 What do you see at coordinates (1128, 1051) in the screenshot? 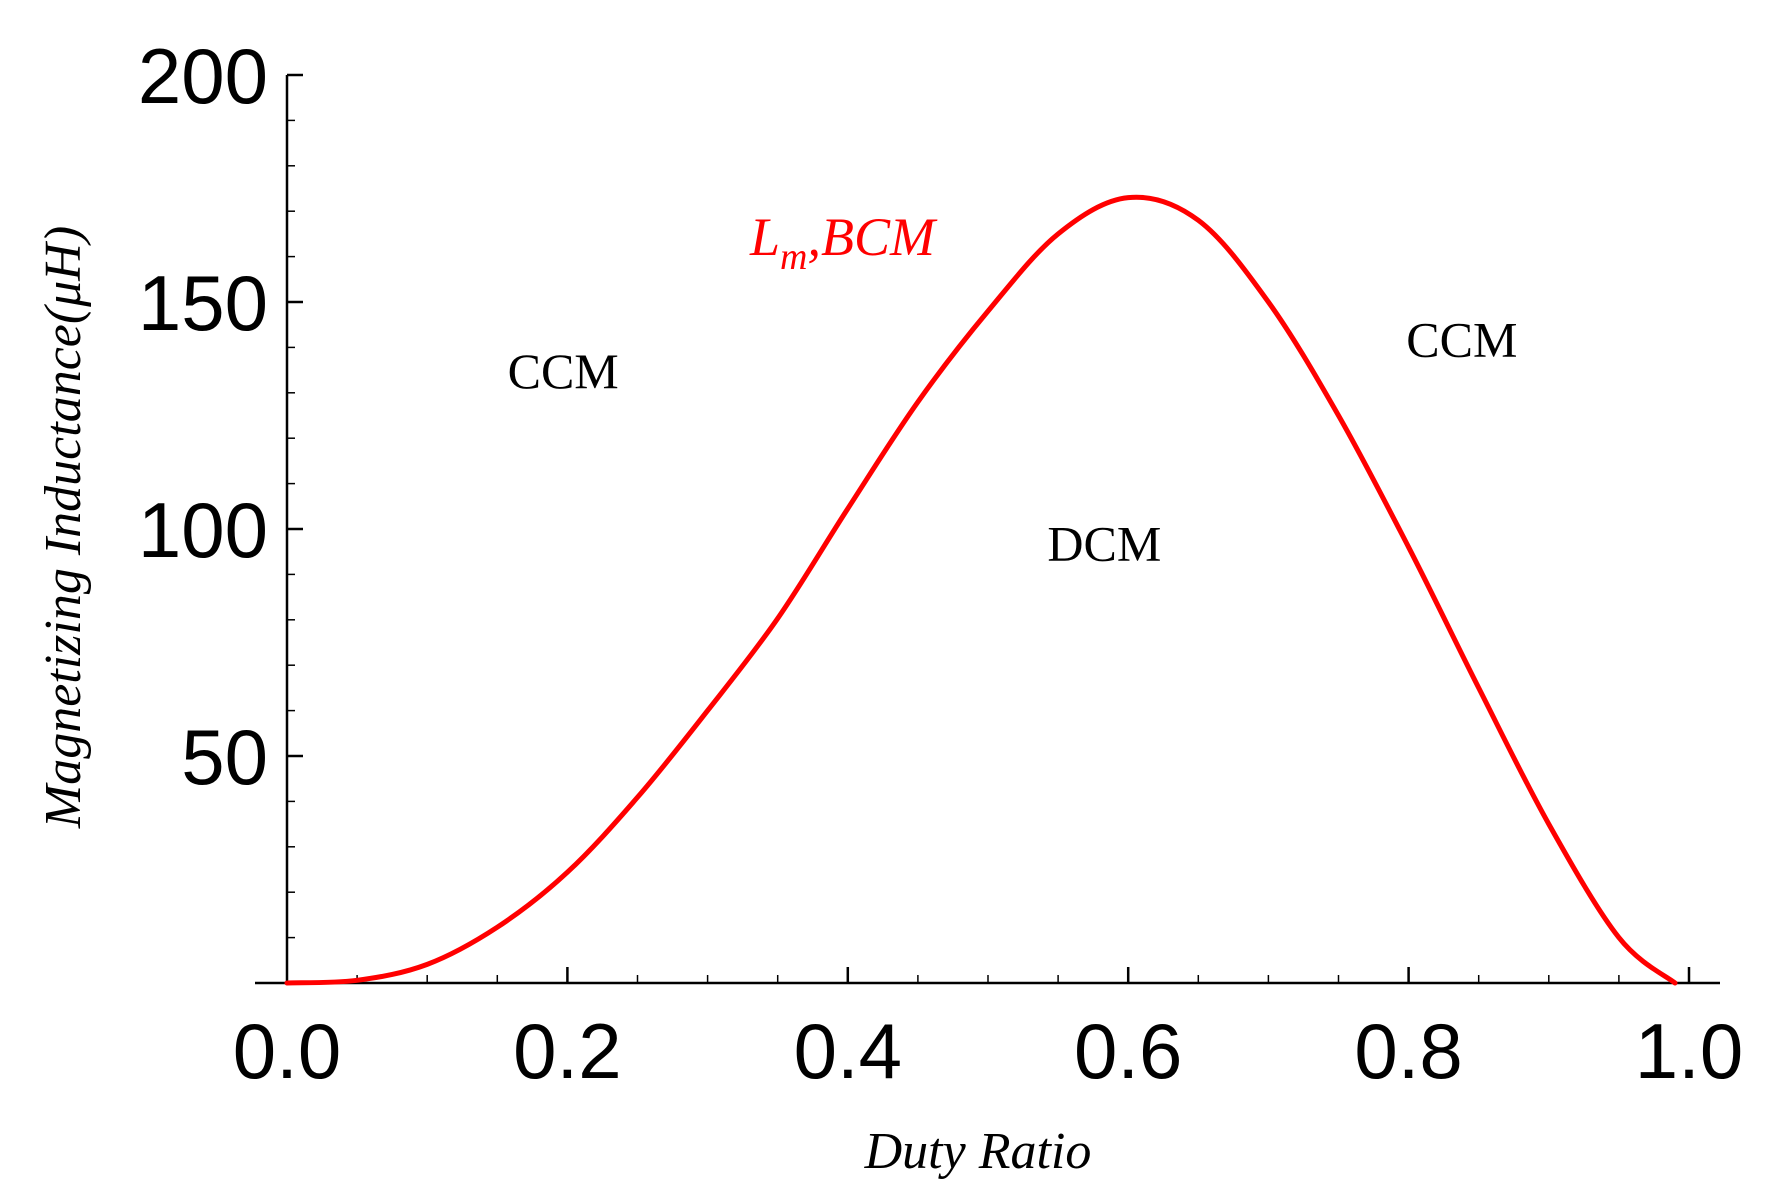
I see `x-tick-label: 0.6` at bounding box center [1128, 1051].